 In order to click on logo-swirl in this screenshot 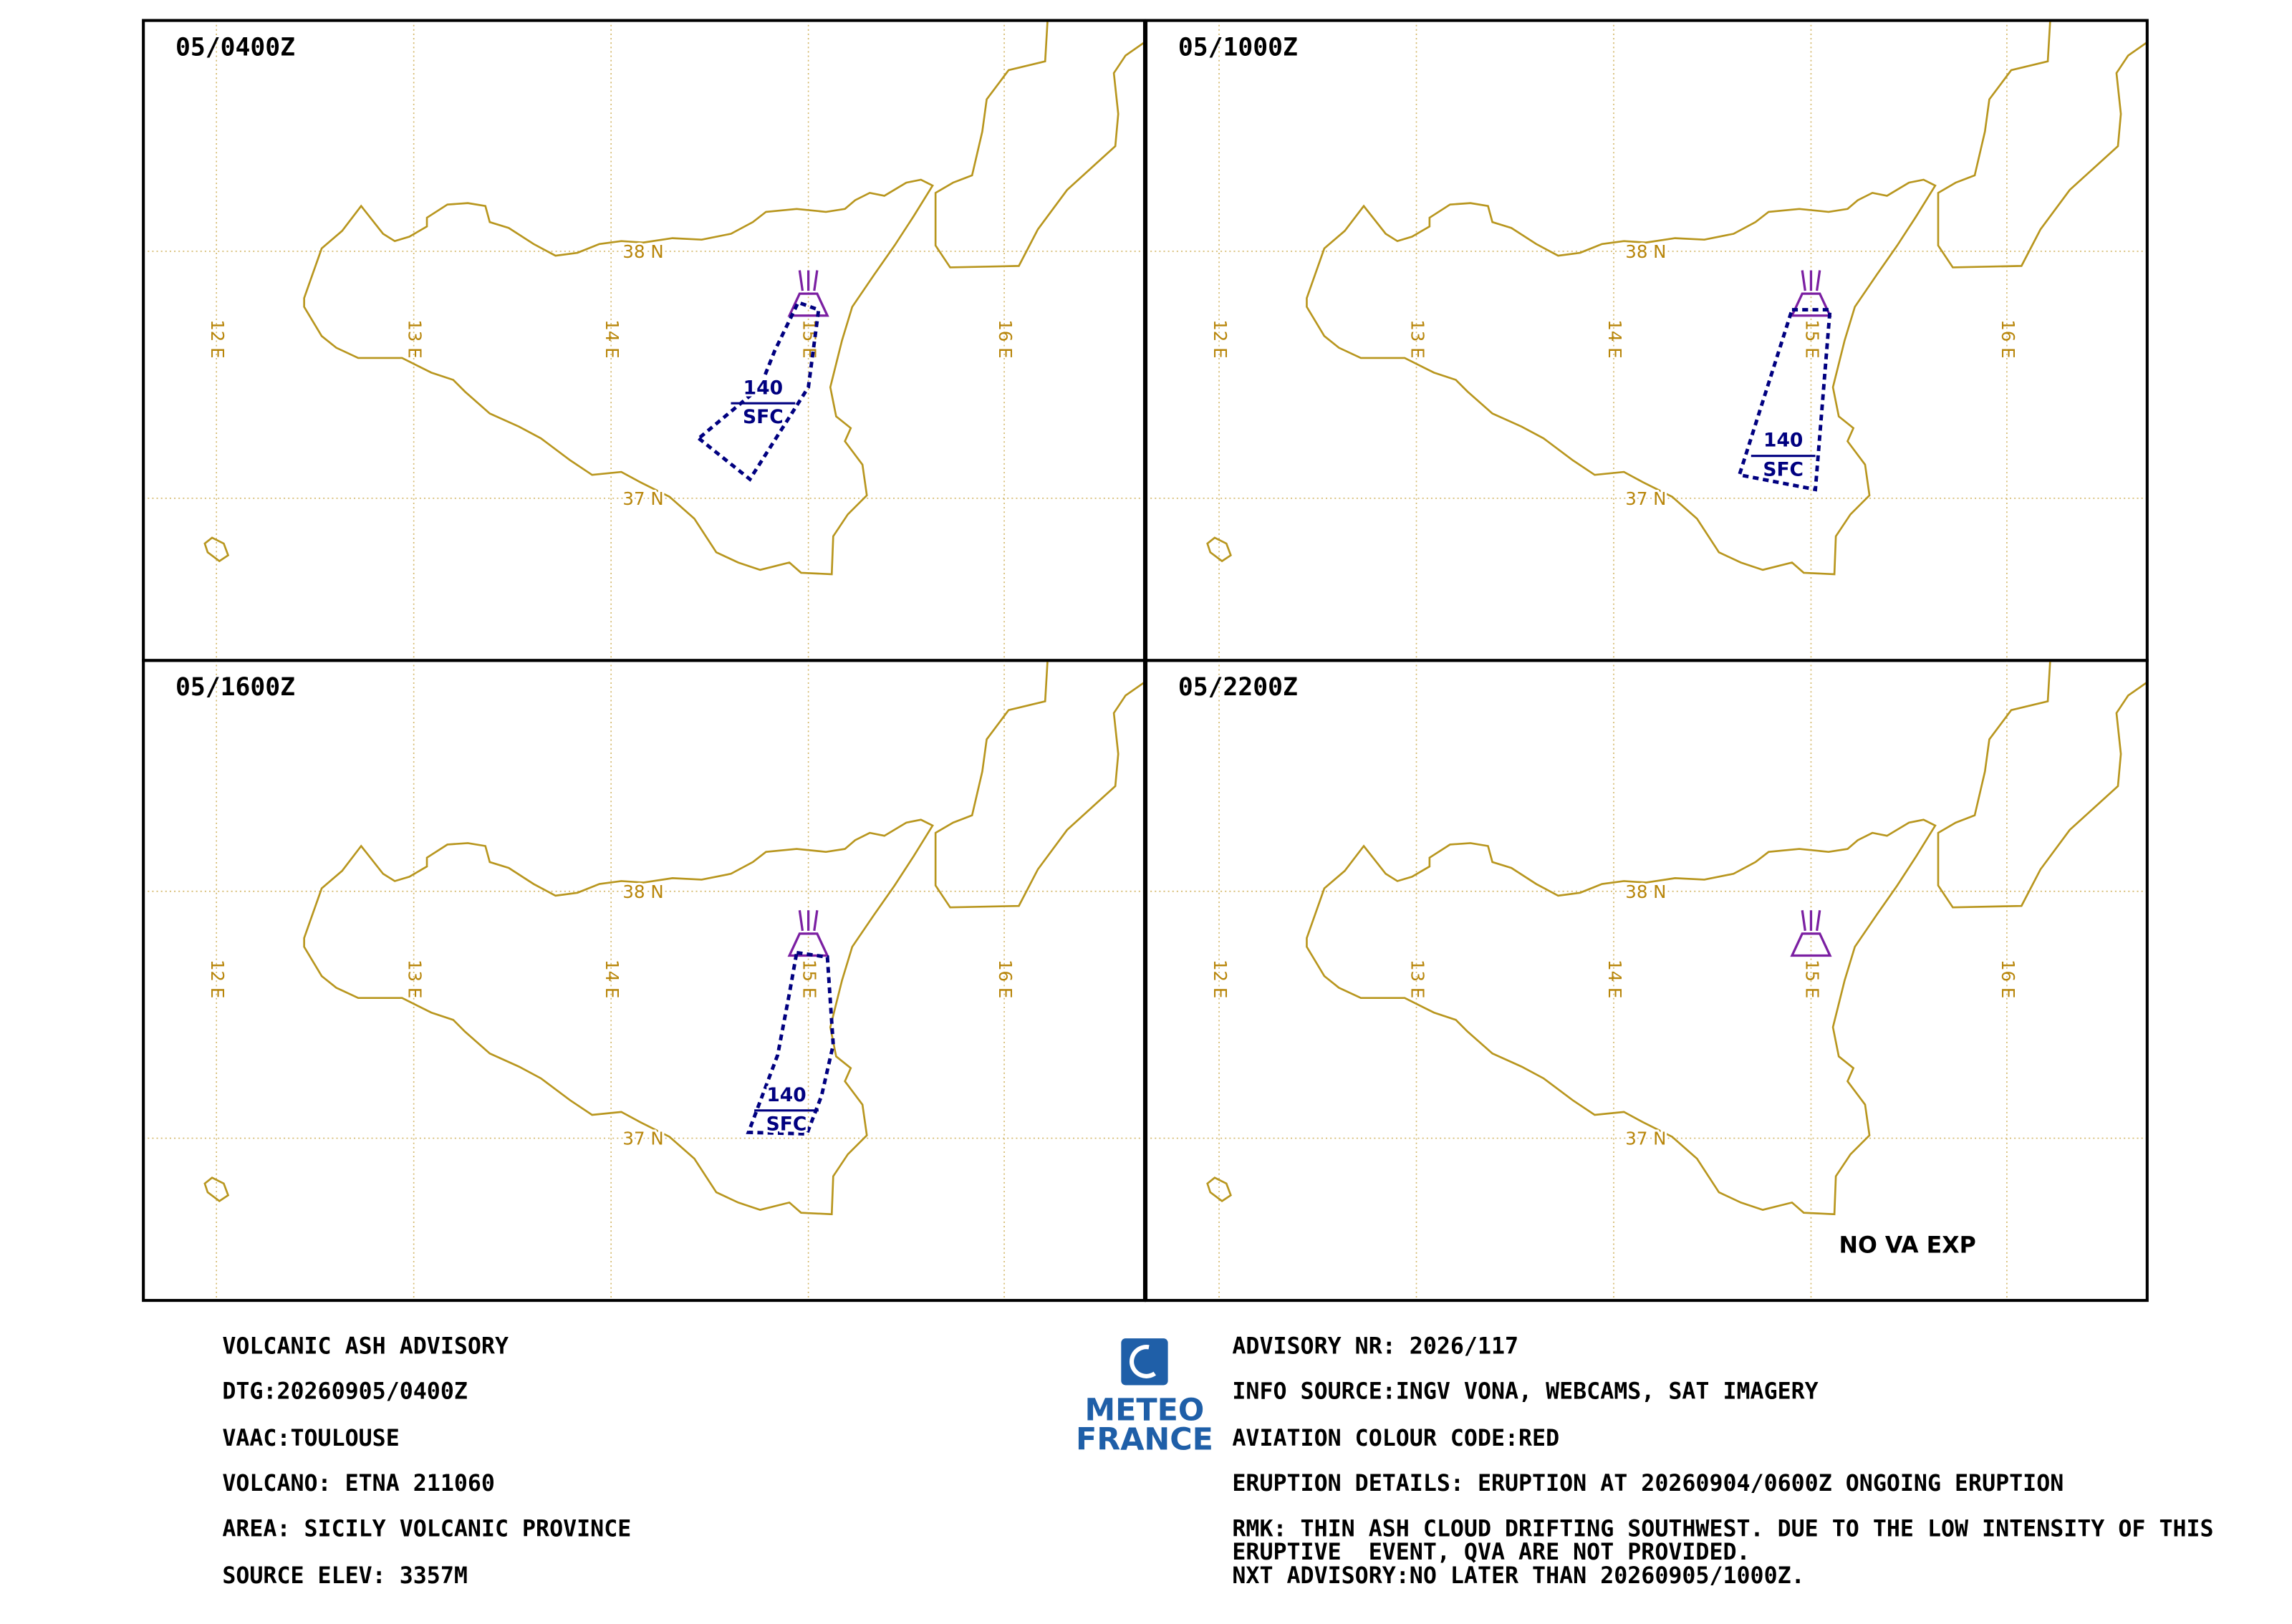, I will do `click(1143, 1361)`.